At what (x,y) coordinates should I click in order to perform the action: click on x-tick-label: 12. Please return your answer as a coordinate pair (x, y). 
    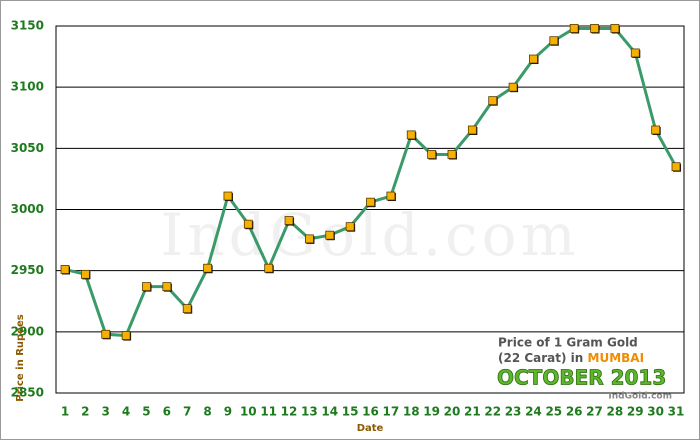
    Looking at the image, I should click on (289, 412).